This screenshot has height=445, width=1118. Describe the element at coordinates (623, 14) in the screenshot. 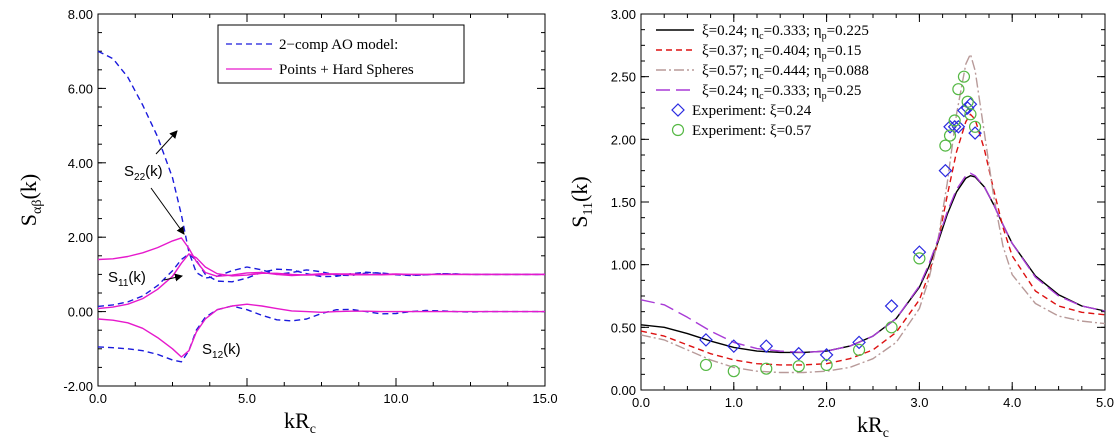

I see `y-tick-label: 3.00` at that location.